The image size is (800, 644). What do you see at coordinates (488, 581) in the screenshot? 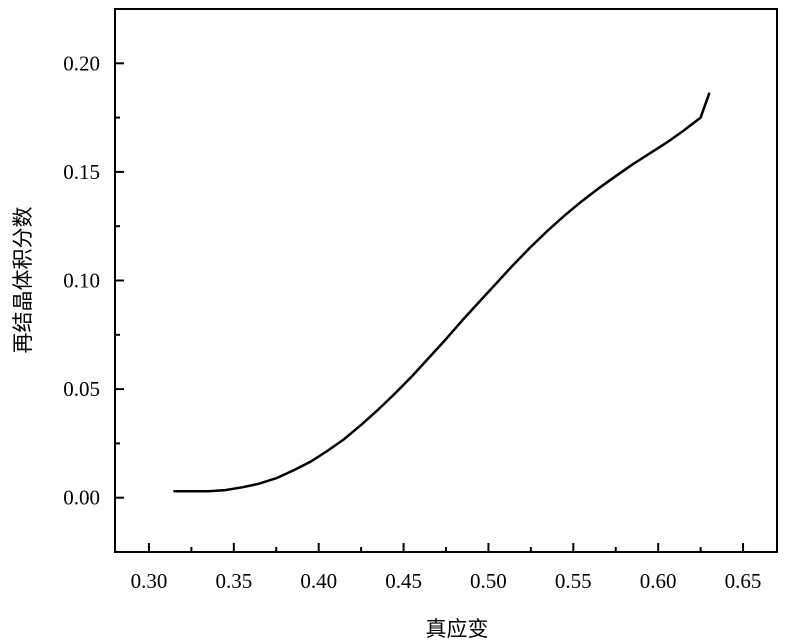
I see `x-tick-label: 0.50` at bounding box center [488, 581].